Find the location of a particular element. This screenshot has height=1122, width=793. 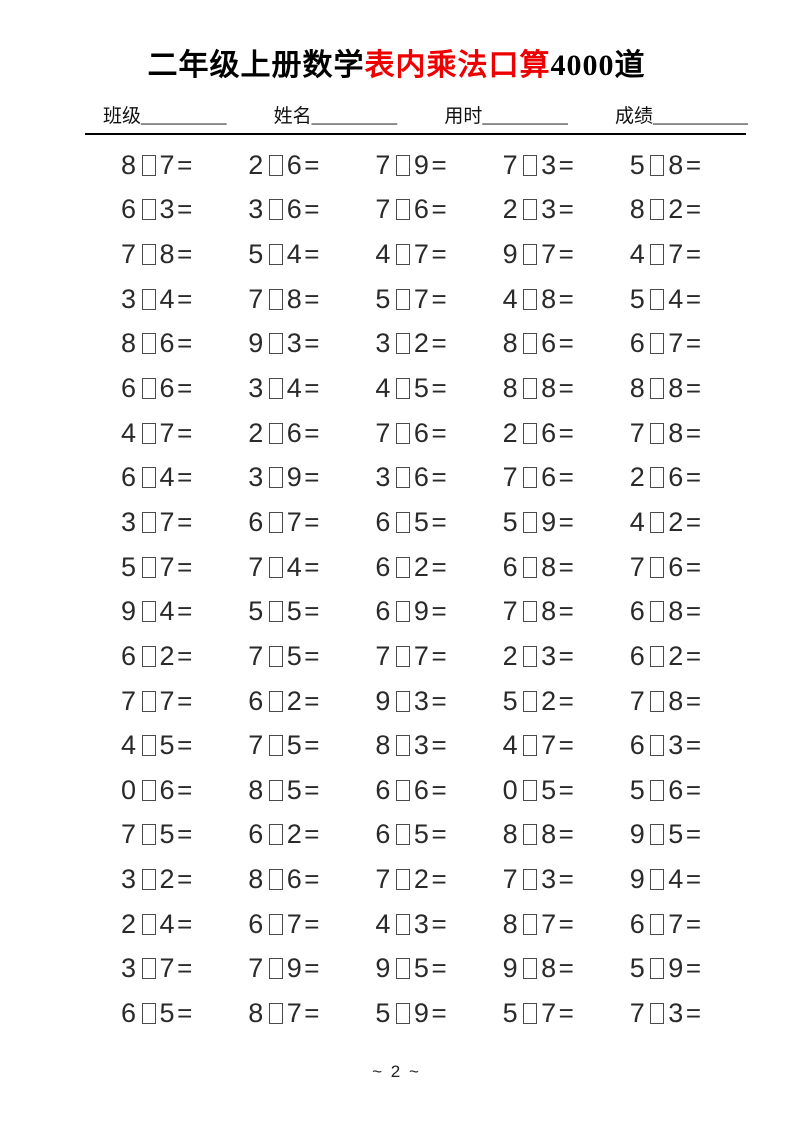

problem-cell: 9 8 = is located at coordinates (566, 969).